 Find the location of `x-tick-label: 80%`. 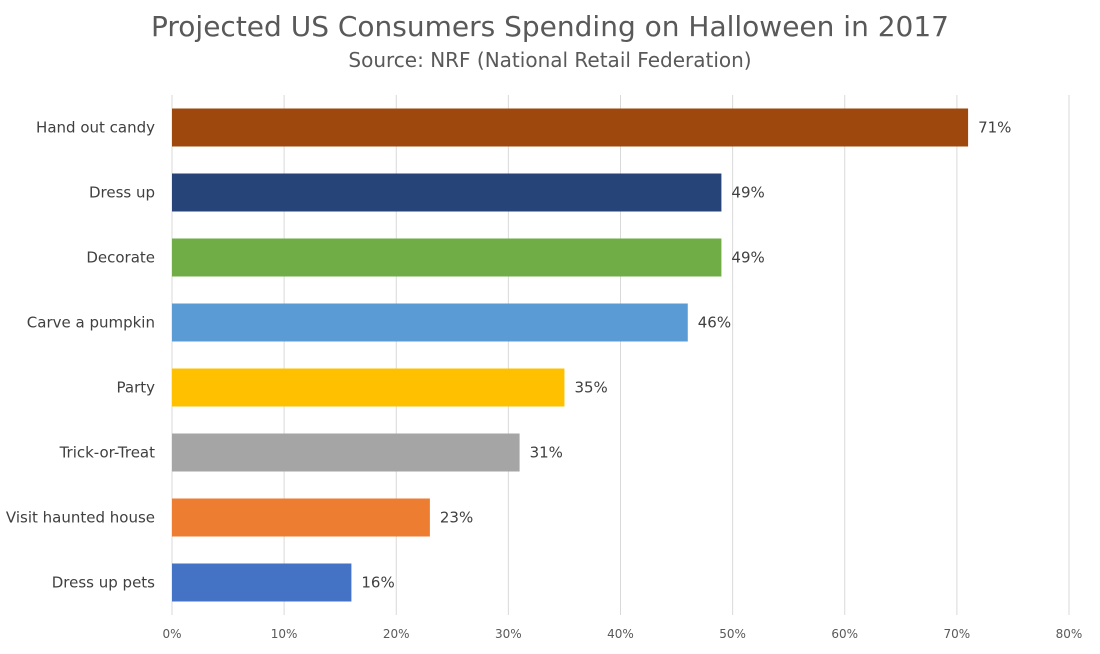

x-tick-label: 80% is located at coordinates (1069, 634).